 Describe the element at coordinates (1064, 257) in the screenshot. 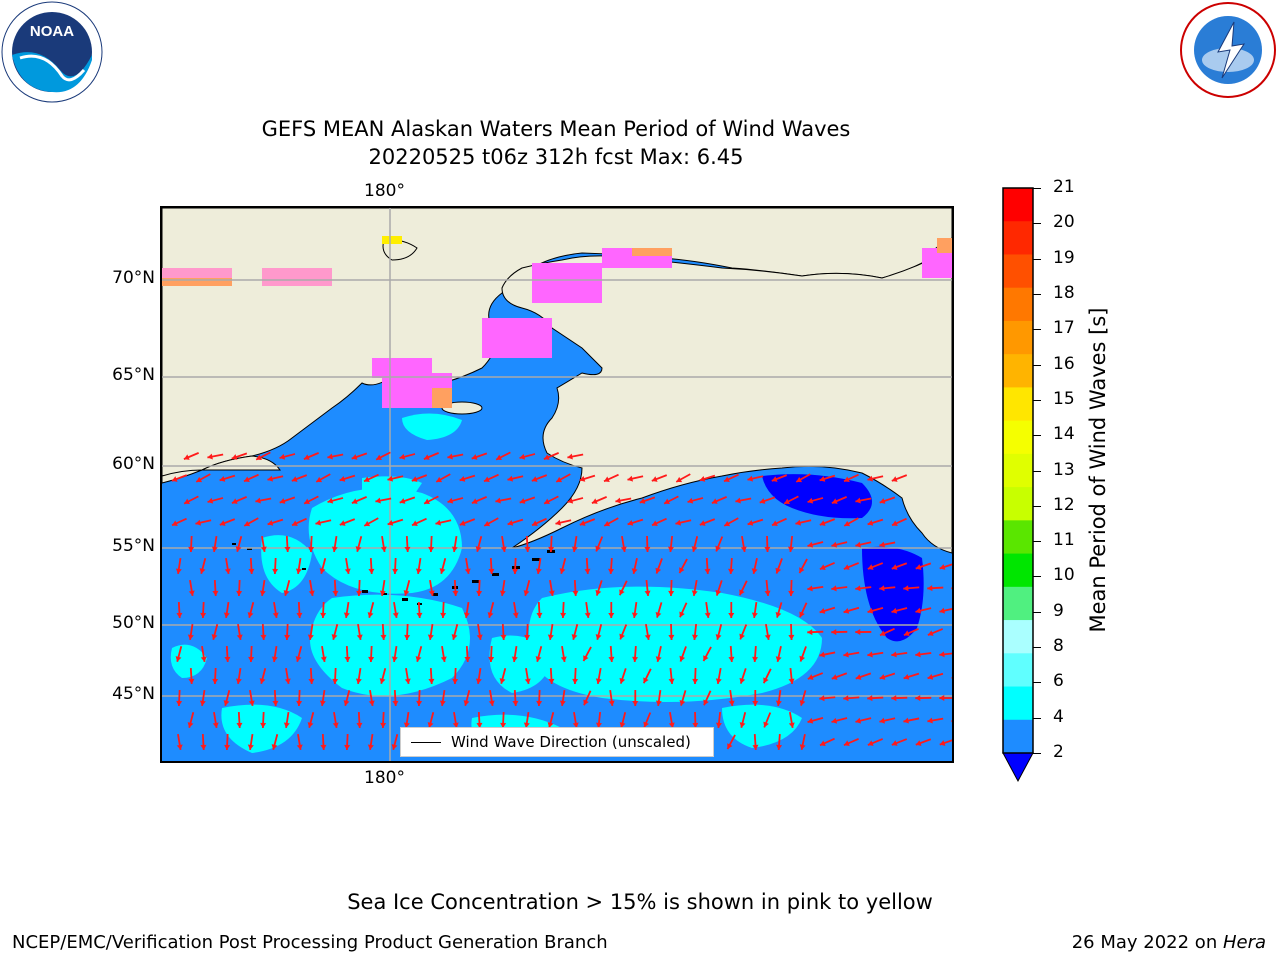

I see `colorbar-tick-label: 19` at that location.